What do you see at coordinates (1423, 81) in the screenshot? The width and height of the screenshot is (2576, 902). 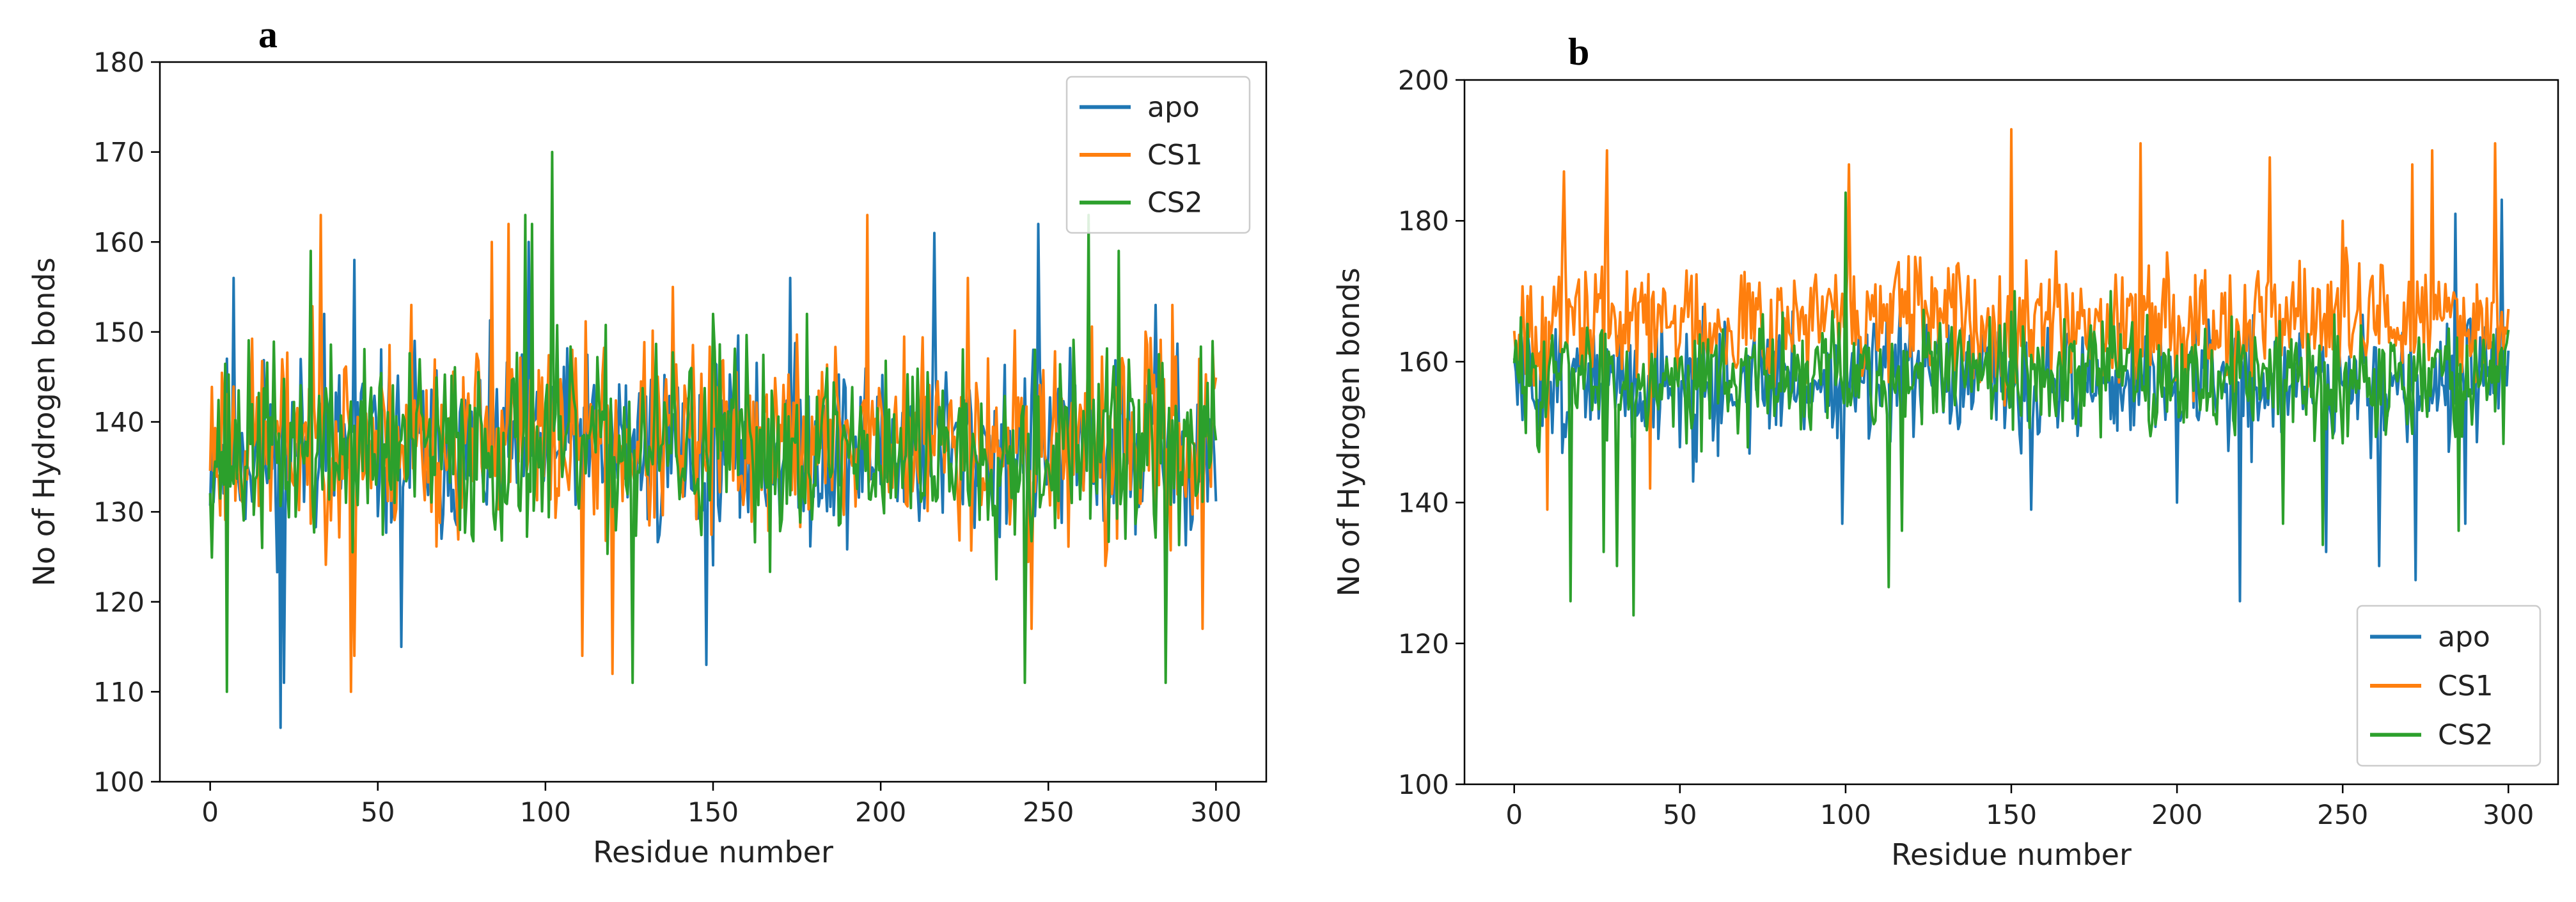 I see `y-tick-label: 200` at bounding box center [1423, 81].